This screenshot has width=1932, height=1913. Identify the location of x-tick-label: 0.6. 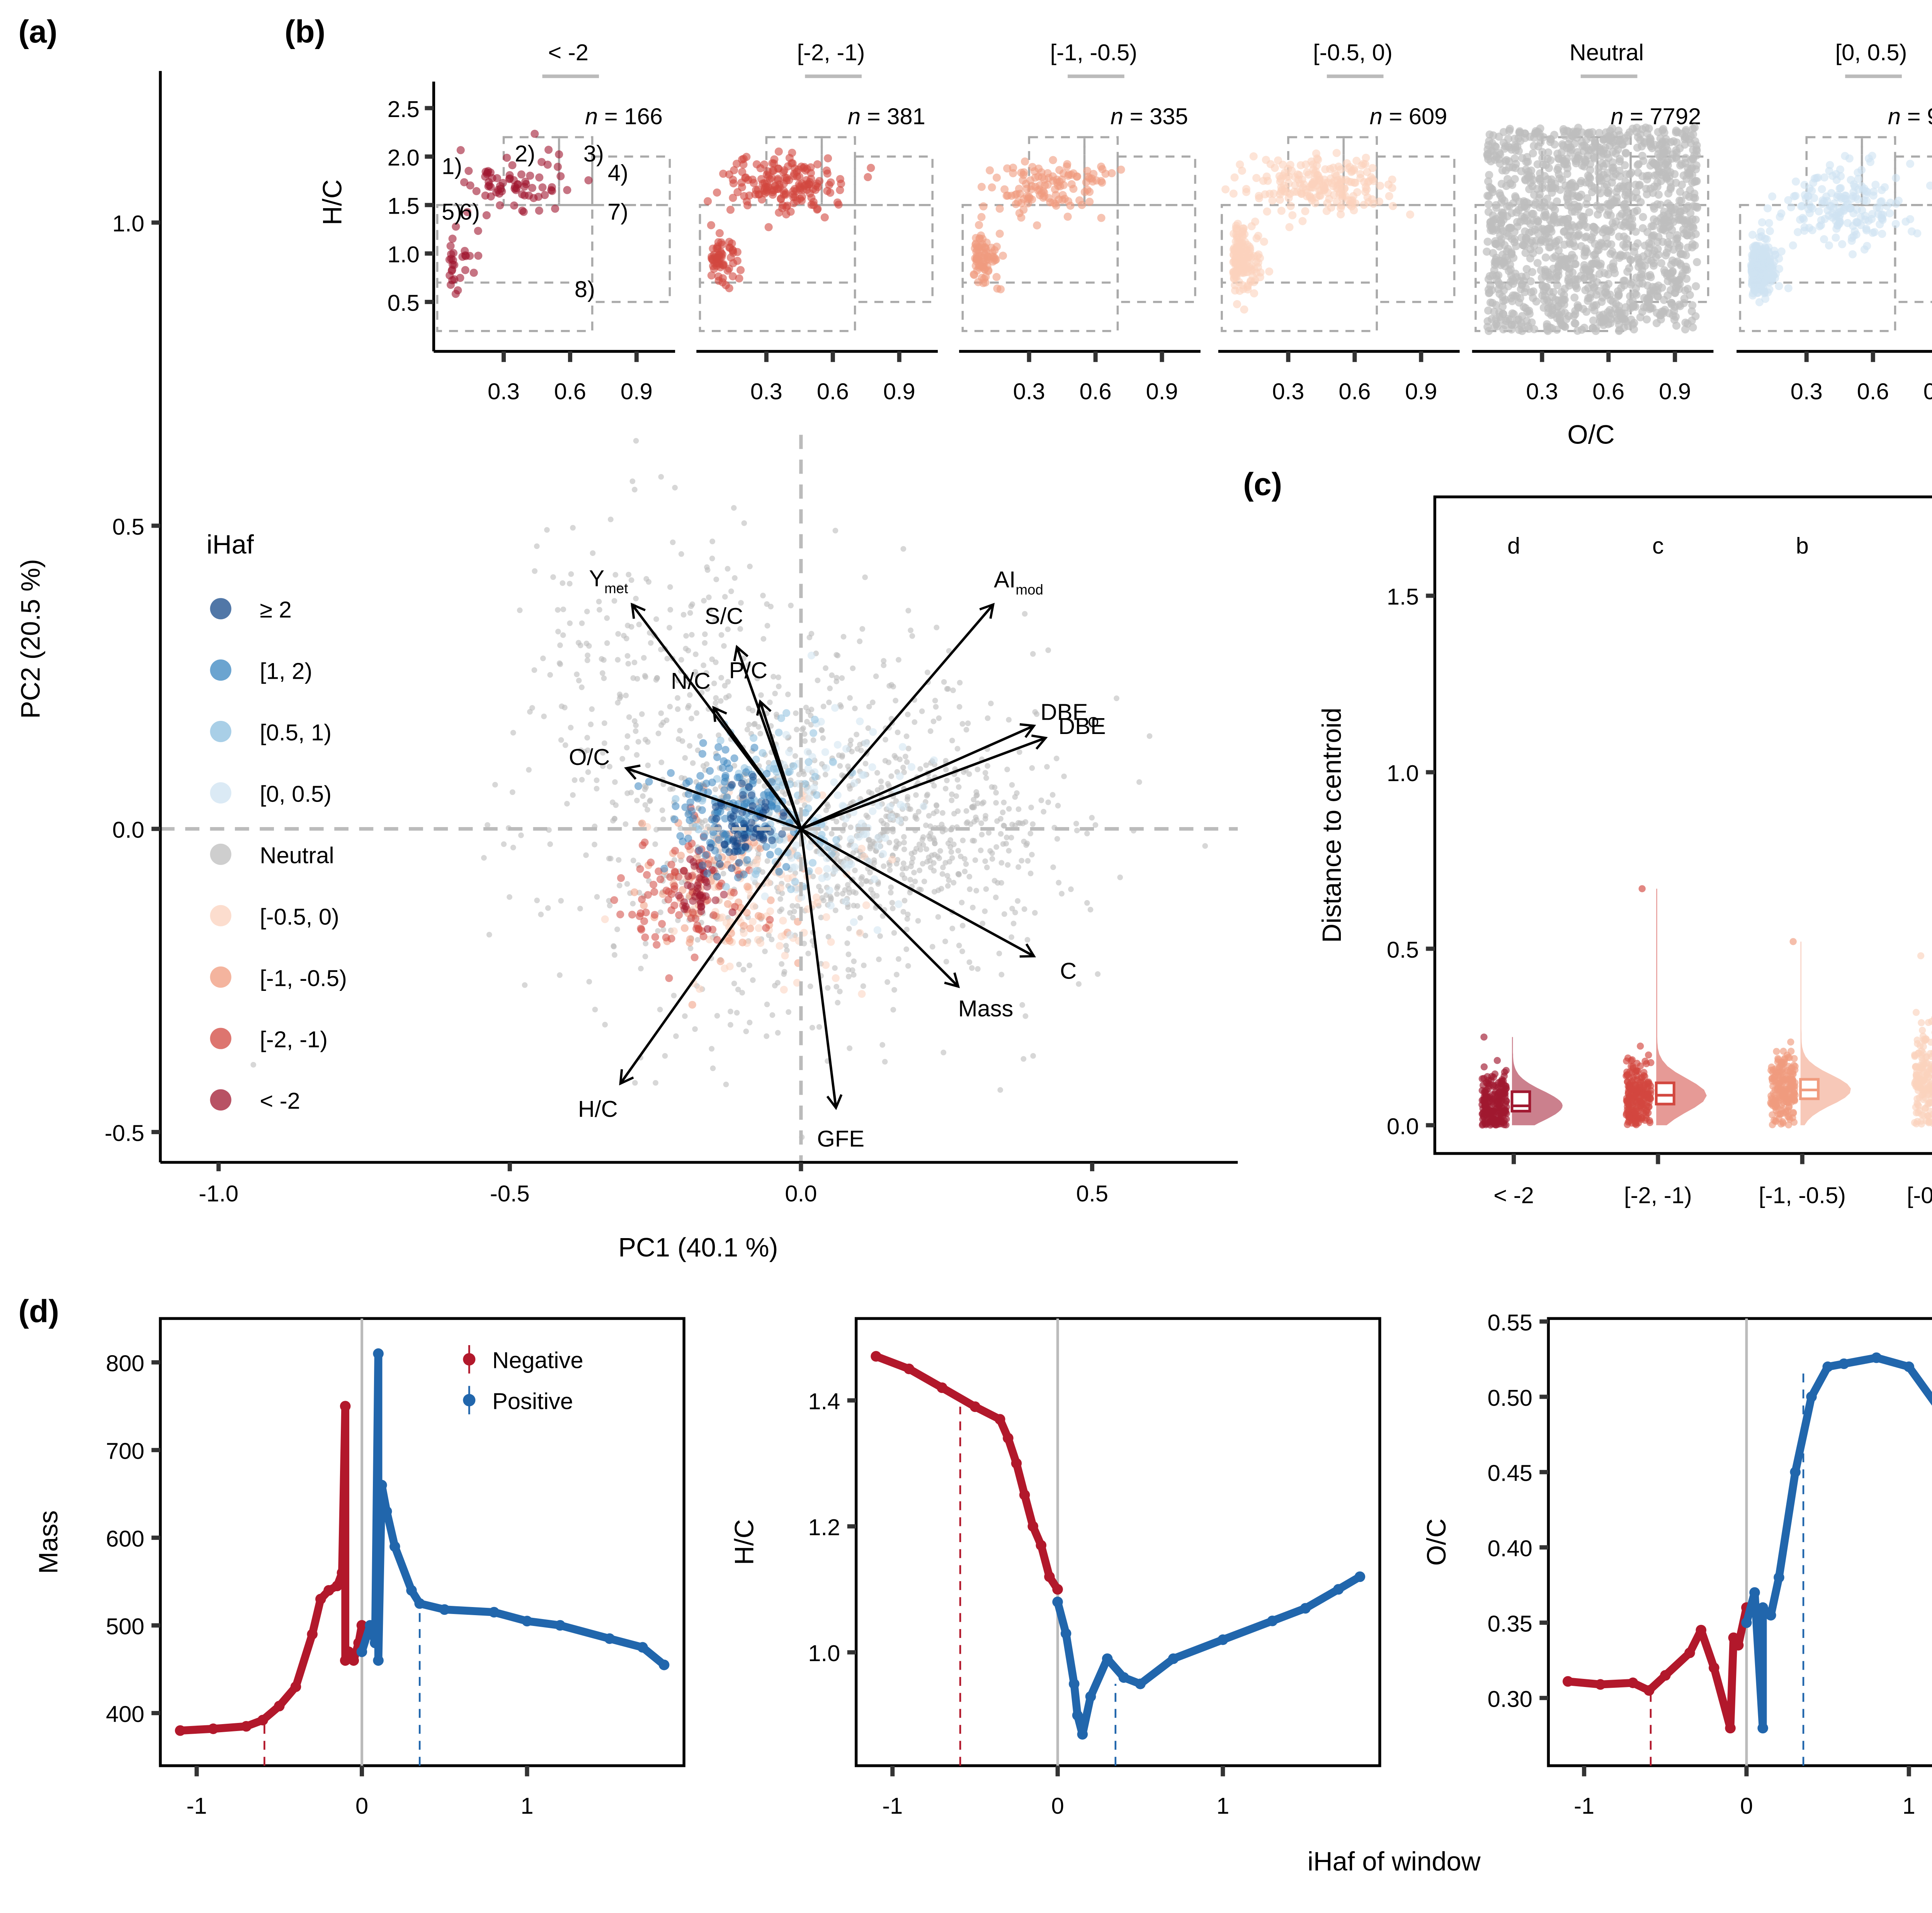
(833, 391).